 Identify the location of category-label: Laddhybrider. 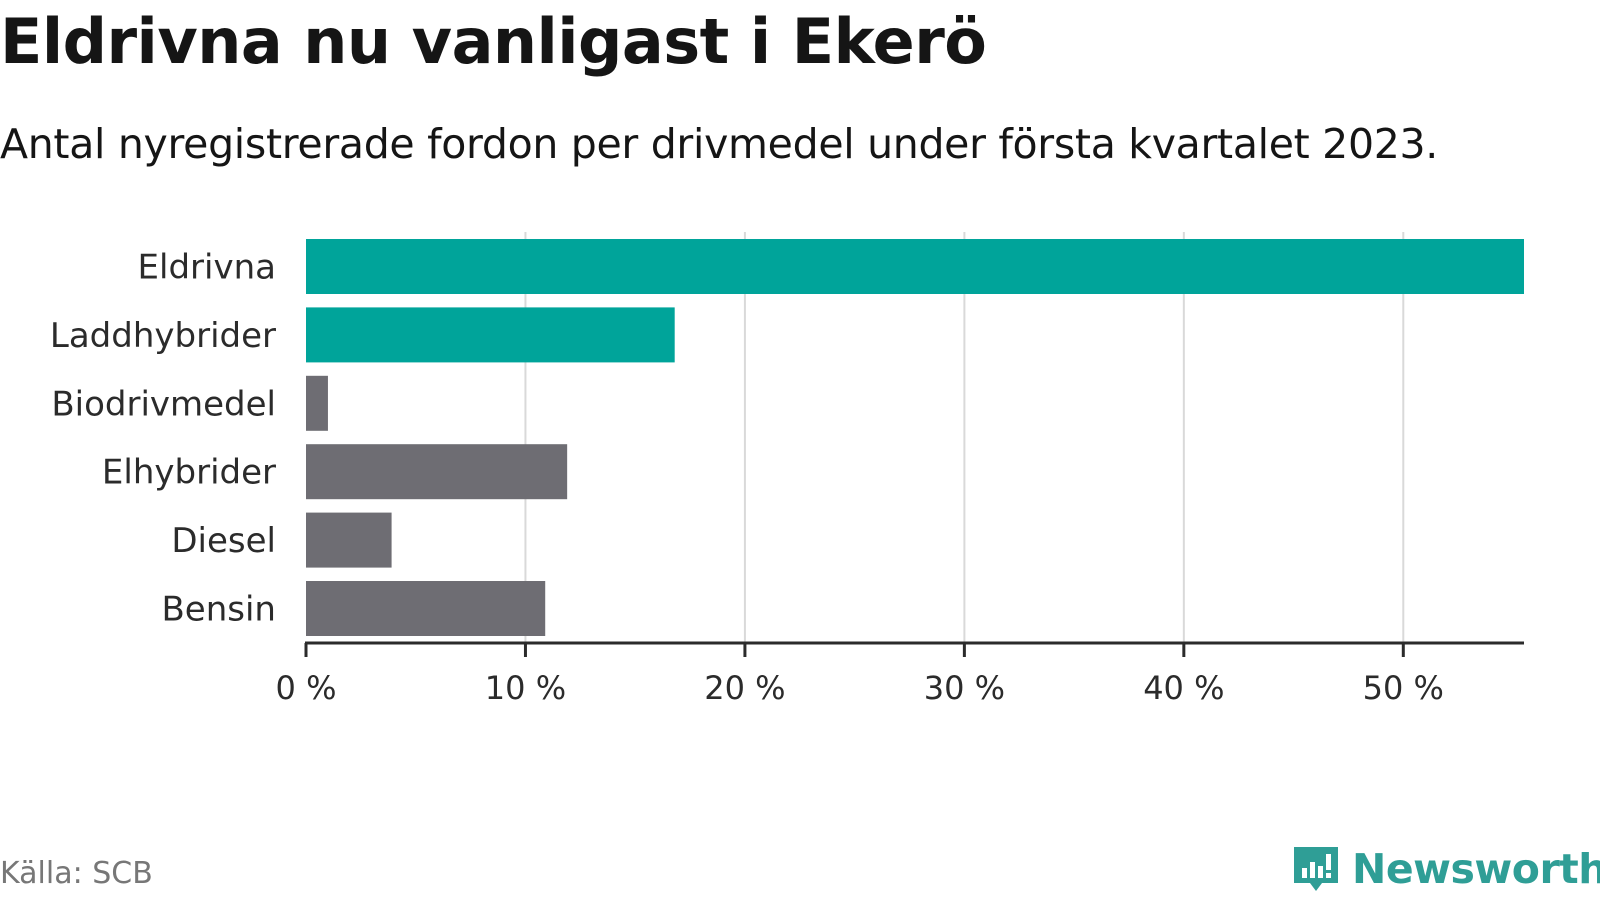
(163, 336).